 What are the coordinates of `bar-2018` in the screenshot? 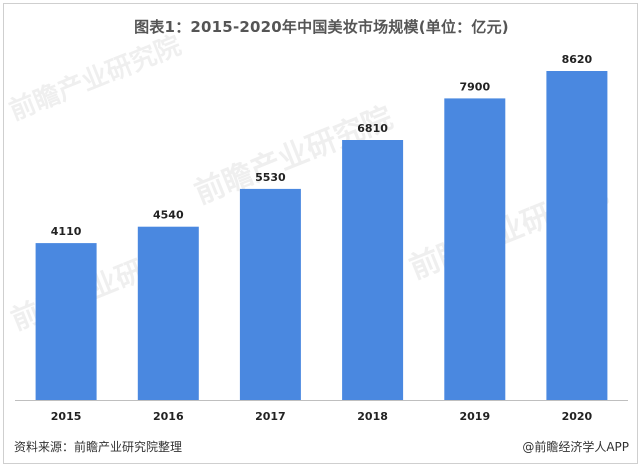 It's located at (373, 270).